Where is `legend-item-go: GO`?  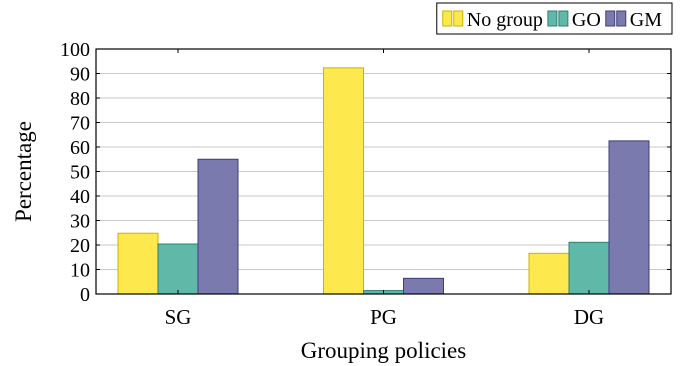 legend-item-go: GO is located at coordinates (574, 20).